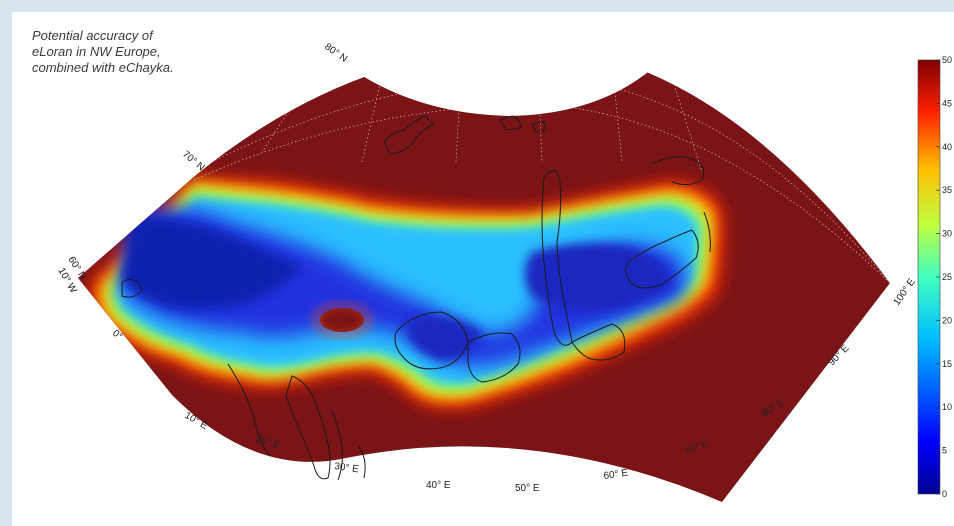 The image size is (954, 526). I want to click on colorbar-tick-label: 45, so click(947, 103).